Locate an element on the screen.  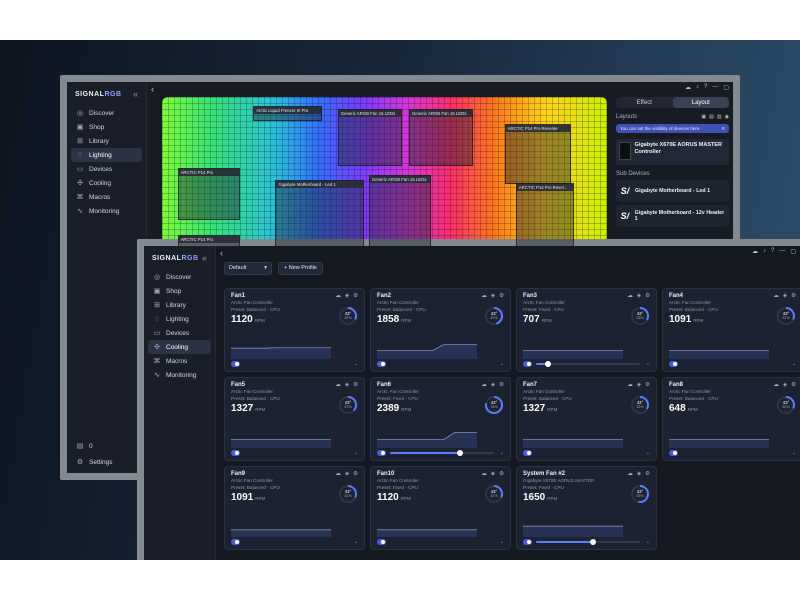
collapse-sidebar-icon: « is located at coordinates (204, 258).